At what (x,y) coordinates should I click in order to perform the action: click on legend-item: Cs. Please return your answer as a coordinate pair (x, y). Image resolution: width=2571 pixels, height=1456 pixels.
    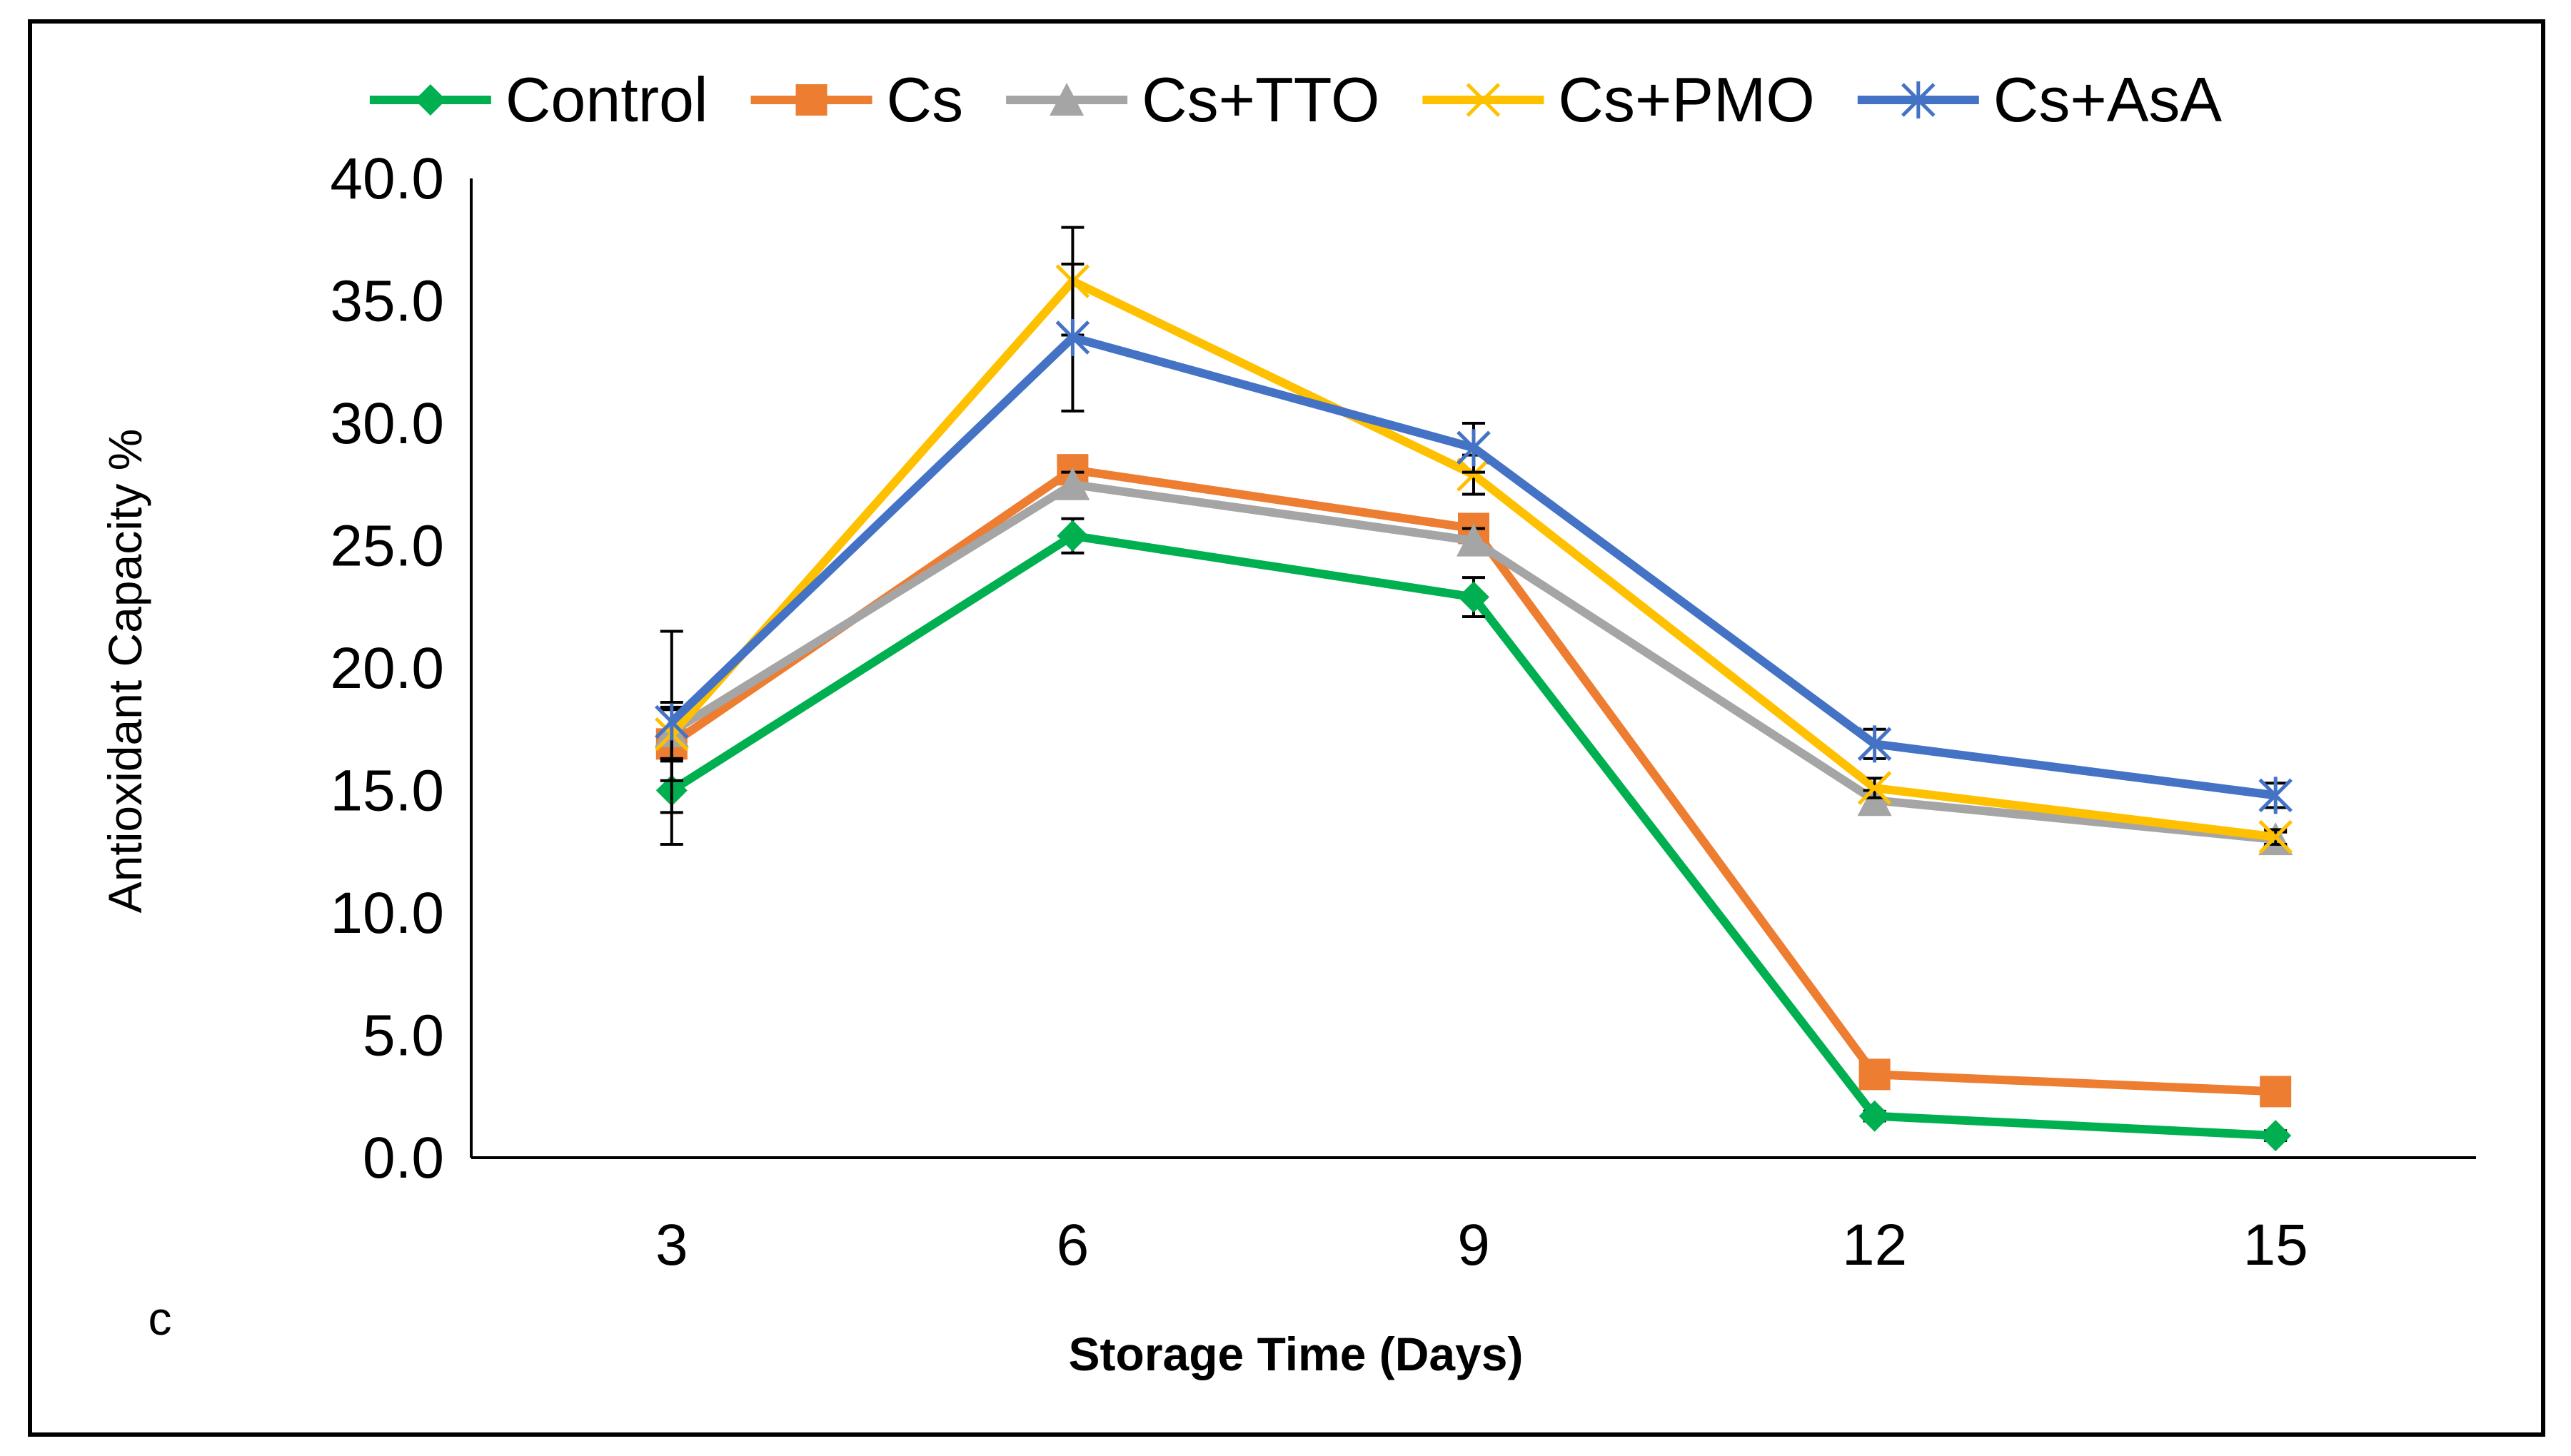
    Looking at the image, I should click on (857, 99).